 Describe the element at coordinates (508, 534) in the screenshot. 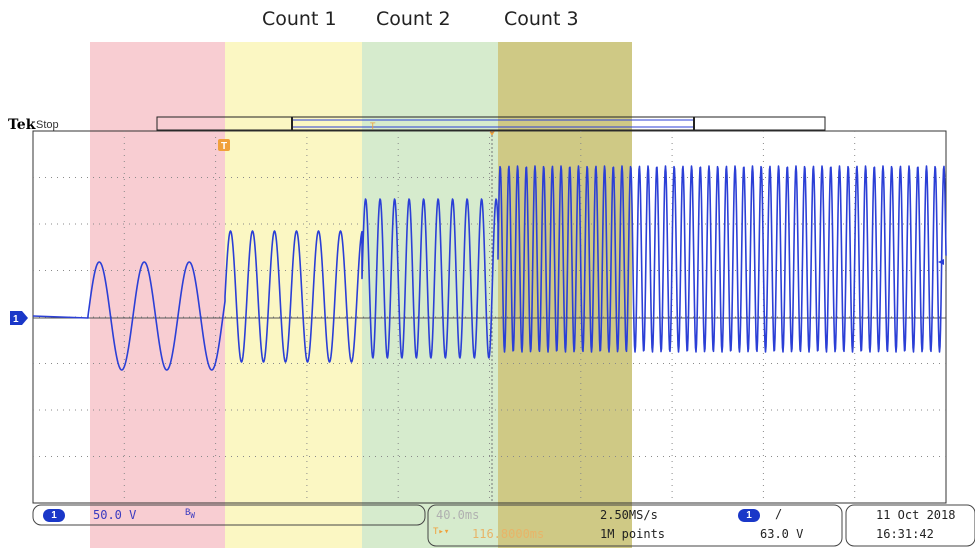

I see `trigger-position-value: 116.8000ms` at that location.